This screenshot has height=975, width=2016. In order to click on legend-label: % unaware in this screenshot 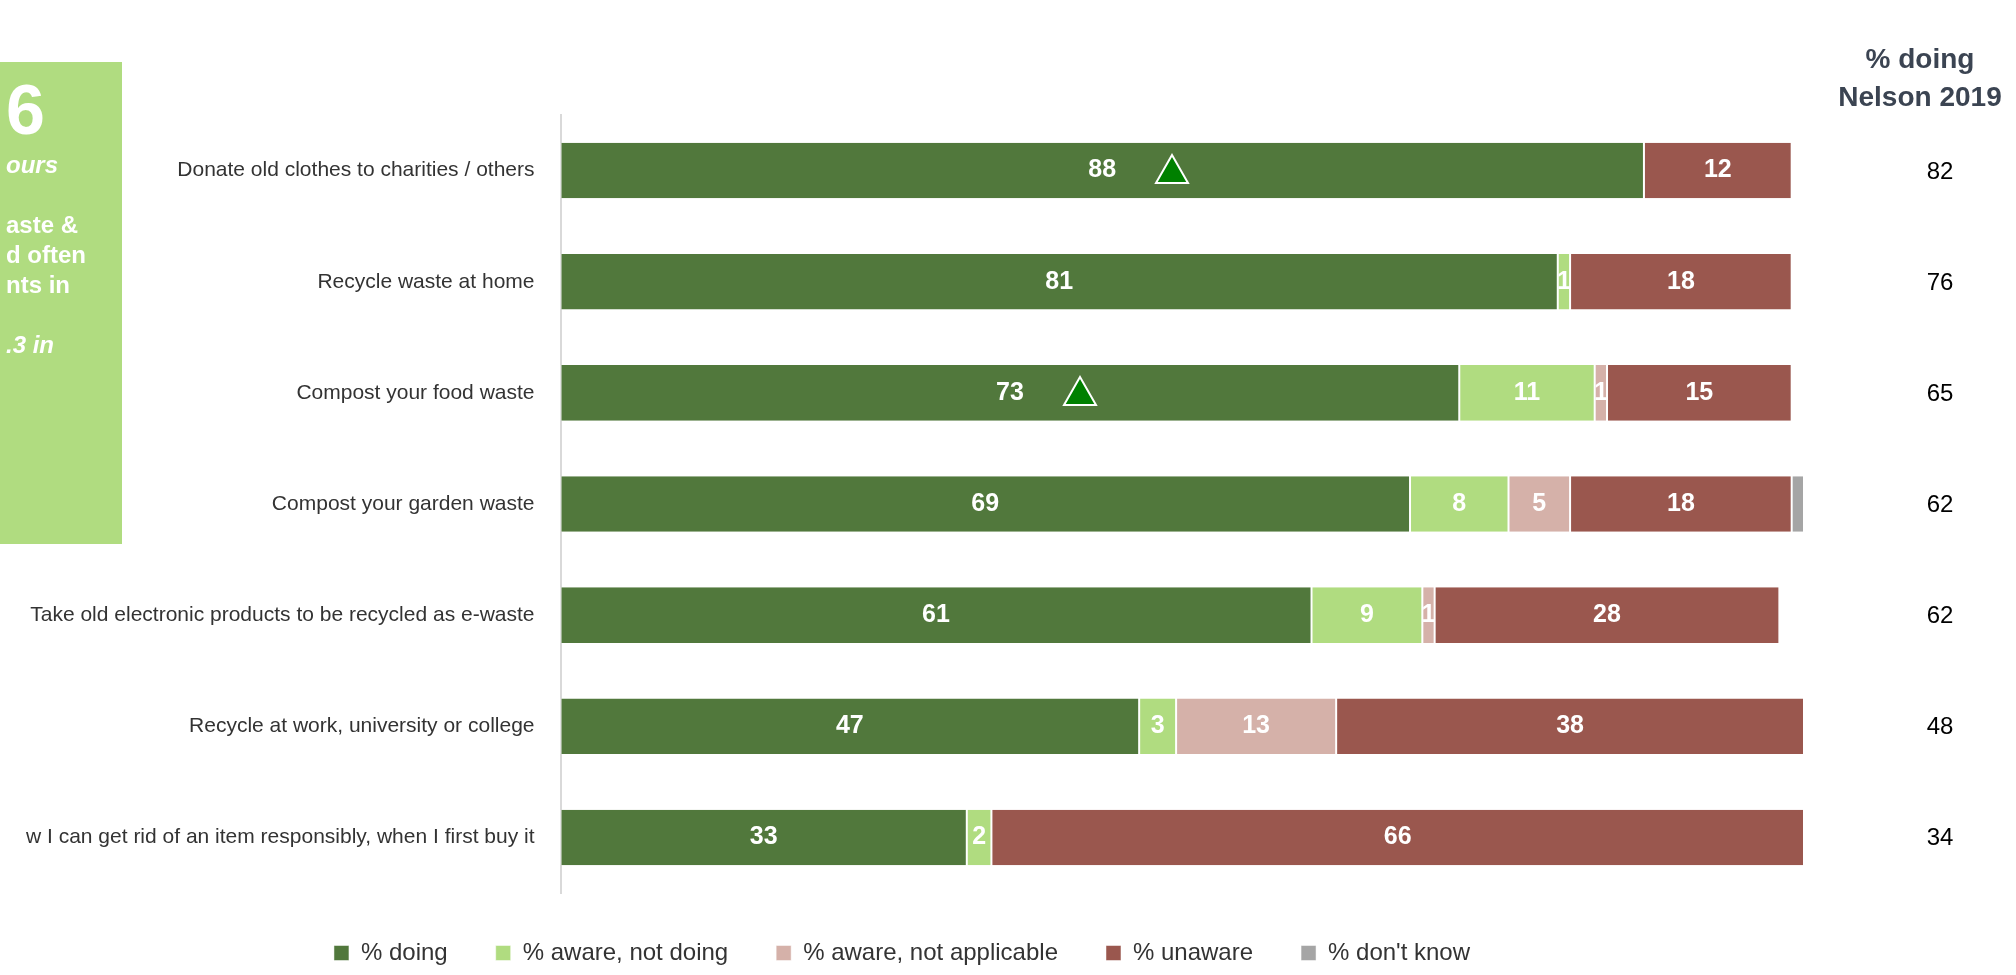, I will do `click(1193, 951)`.